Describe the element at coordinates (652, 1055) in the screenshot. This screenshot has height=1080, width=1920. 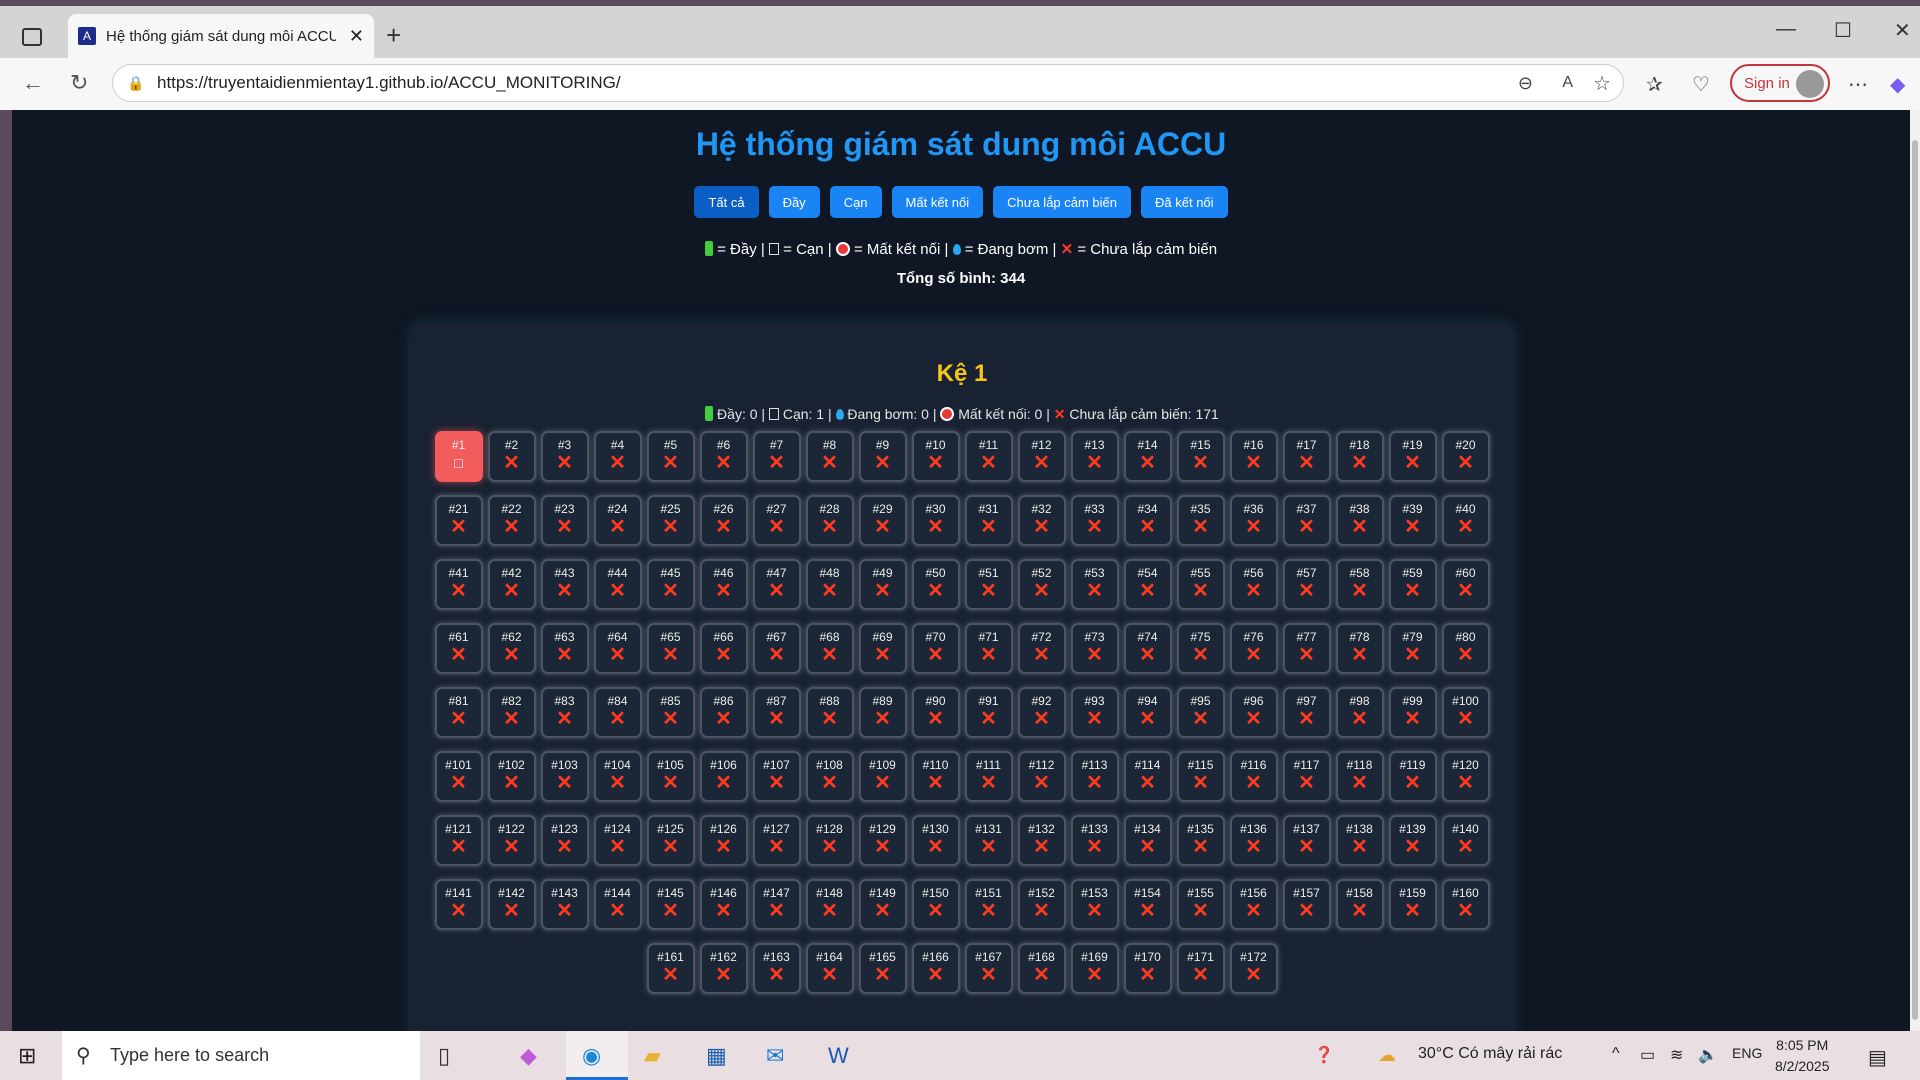
I see `file-explorer-icon: ▰` at that location.